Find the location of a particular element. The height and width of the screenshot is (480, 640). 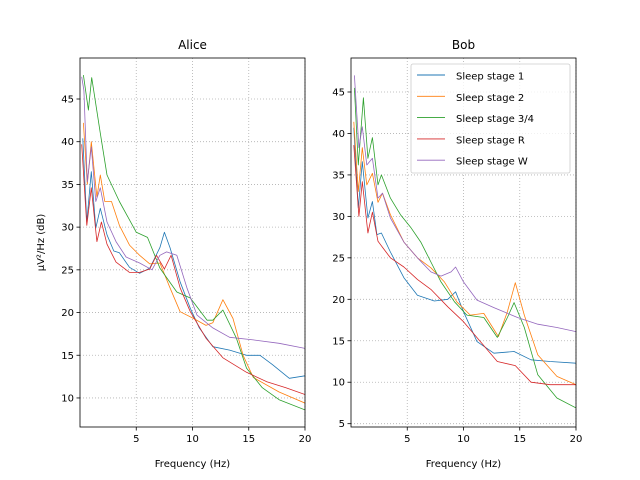

legend-label: Sleep stage W is located at coordinates (492, 162).